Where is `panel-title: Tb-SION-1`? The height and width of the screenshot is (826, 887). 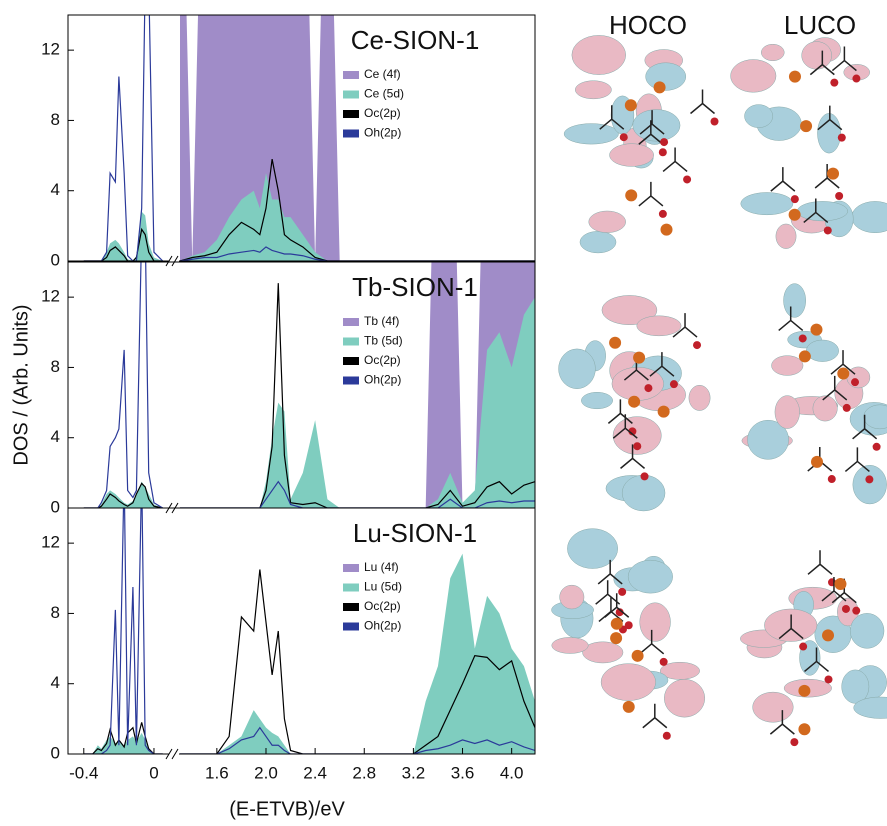
panel-title: Tb-SION-1 is located at coordinates (415, 287).